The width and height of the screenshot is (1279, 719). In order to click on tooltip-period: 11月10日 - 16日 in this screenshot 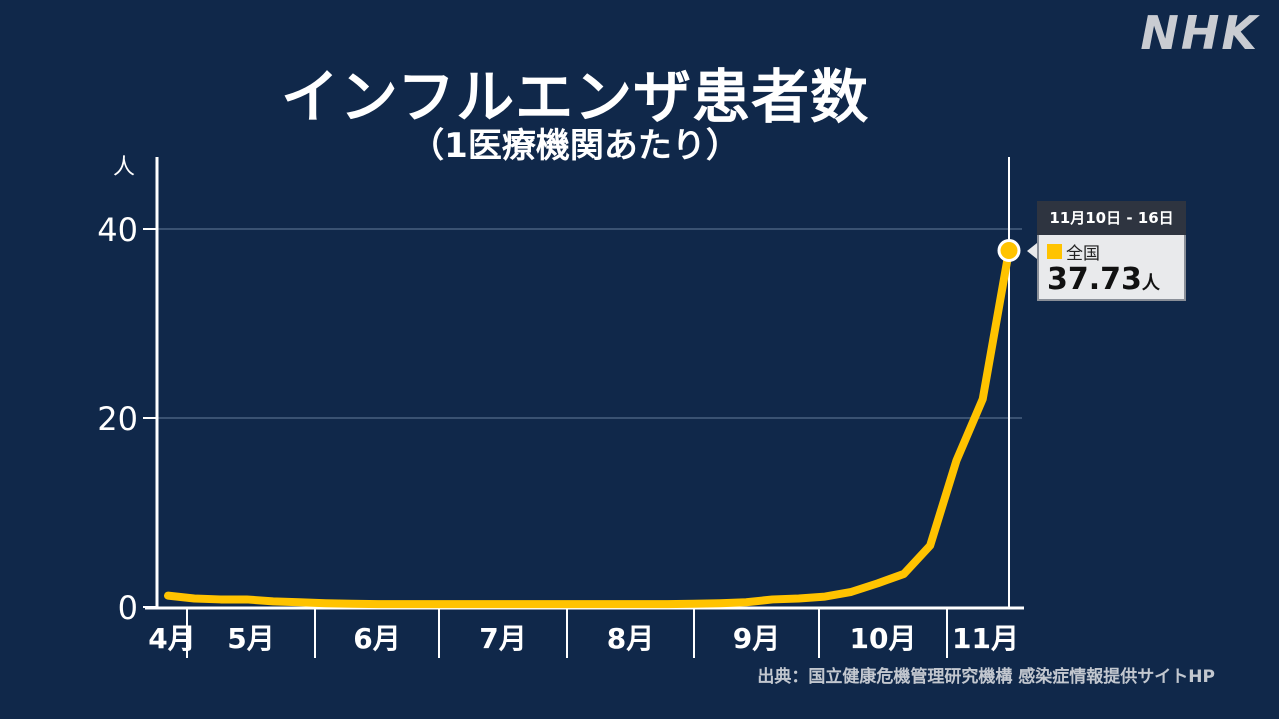, I will do `click(1111, 218)`.